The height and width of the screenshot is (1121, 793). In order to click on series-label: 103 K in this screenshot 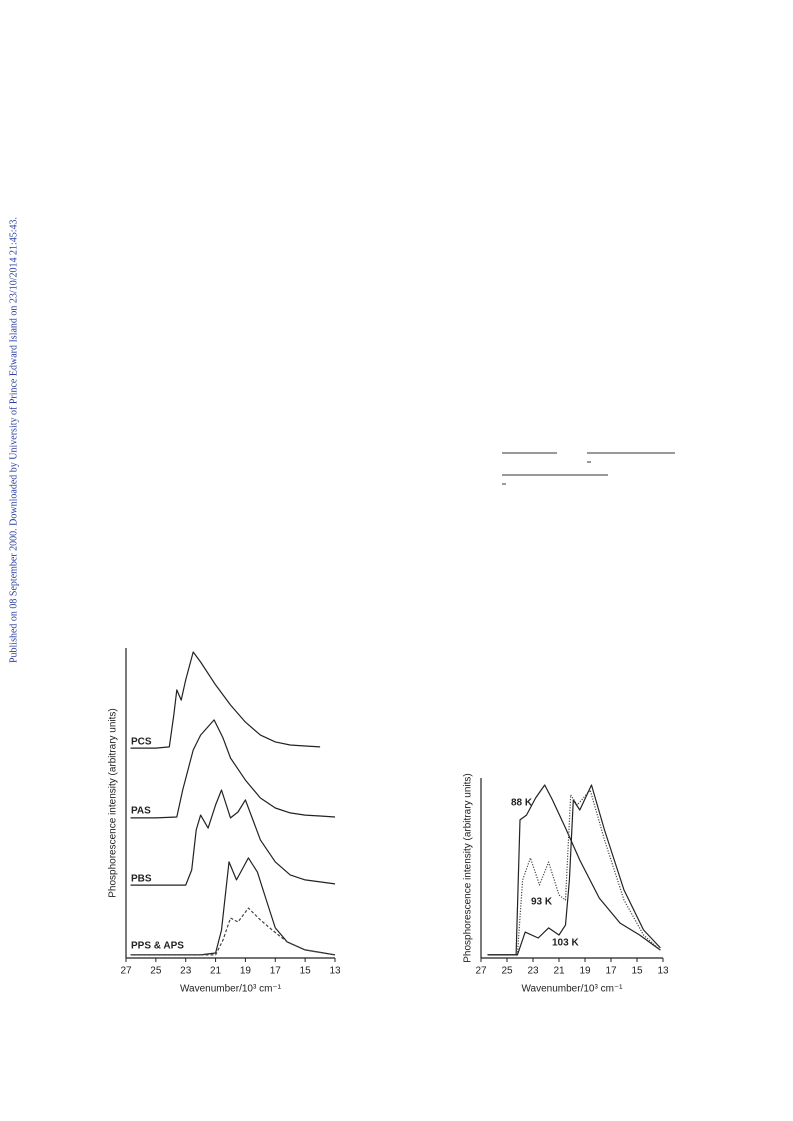, I will do `click(565, 943)`.